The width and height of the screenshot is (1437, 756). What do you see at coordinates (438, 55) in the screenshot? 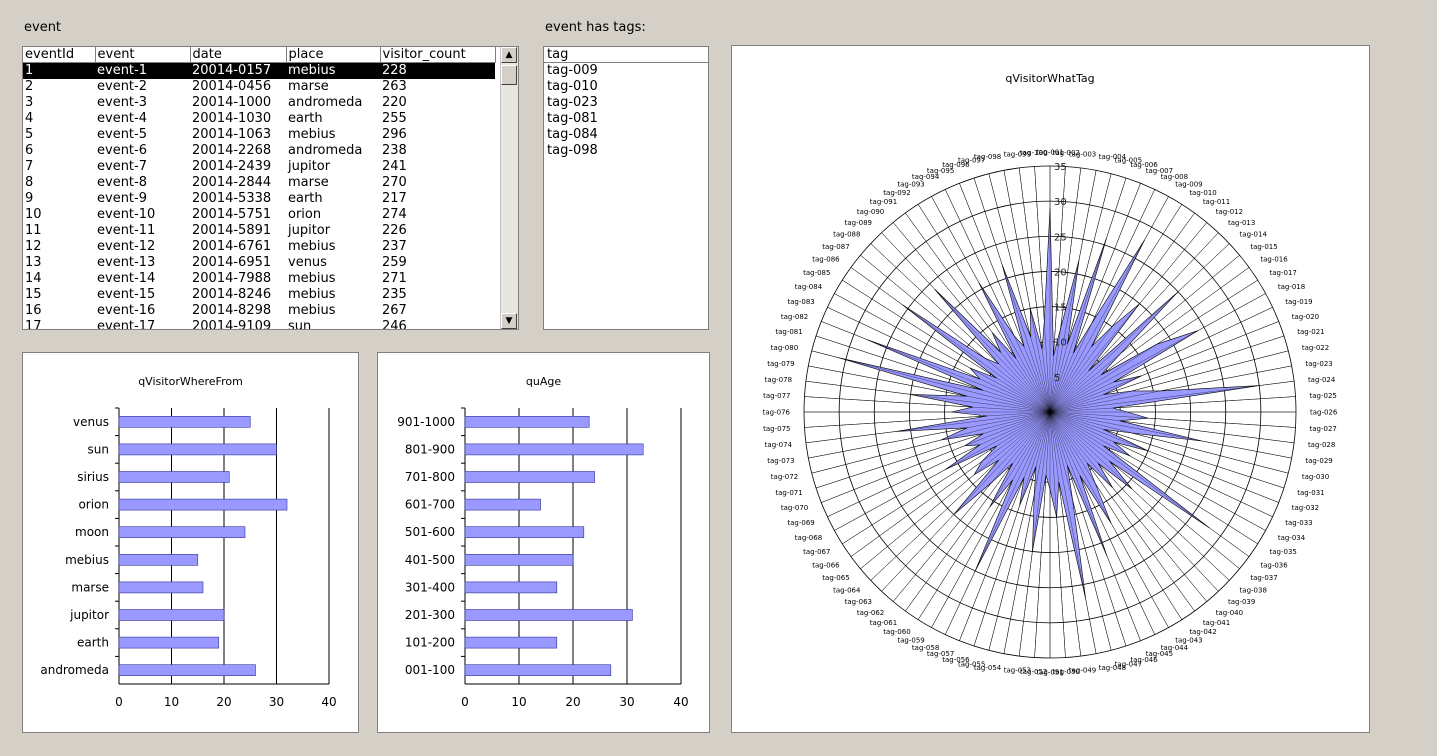
I see `column-header-visitor-count: visitor_count` at bounding box center [438, 55].